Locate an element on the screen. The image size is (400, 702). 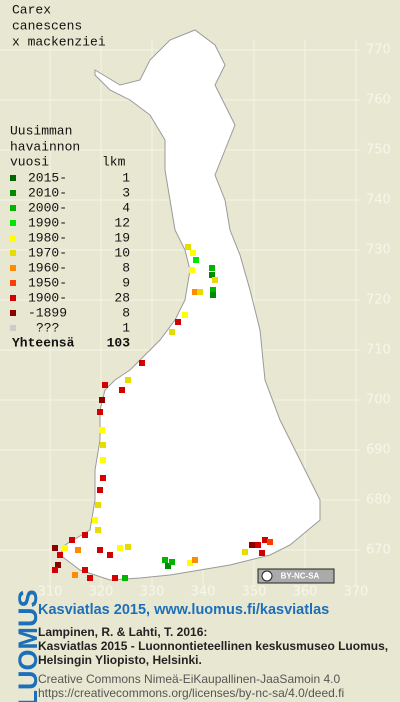
legend-label: ??? is located at coordinates (47, 327).